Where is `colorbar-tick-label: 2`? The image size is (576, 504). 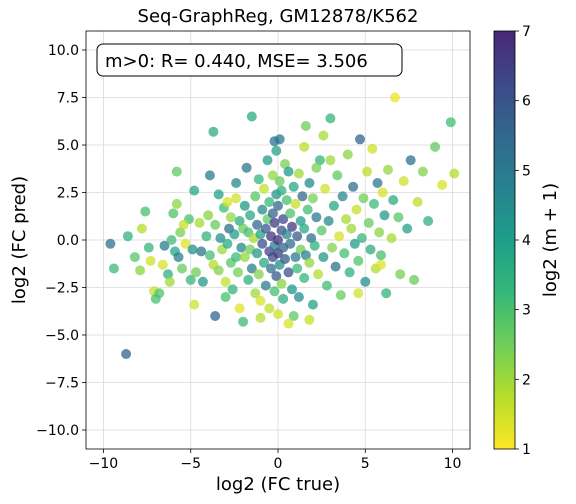
colorbar-tick-label: 2 is located at coordinates (526, 380).